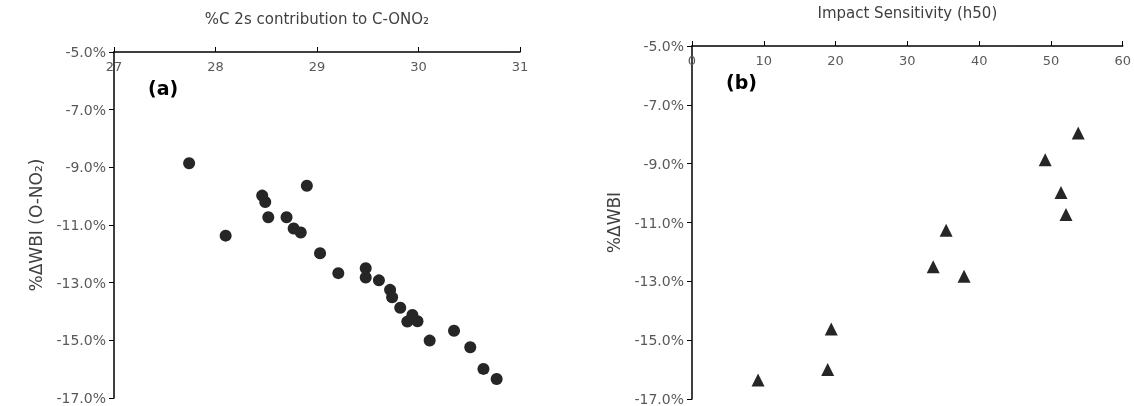 This screenshot has height=406, width=1134. I want to click on x-tick-label: 31, so click(520, 66).